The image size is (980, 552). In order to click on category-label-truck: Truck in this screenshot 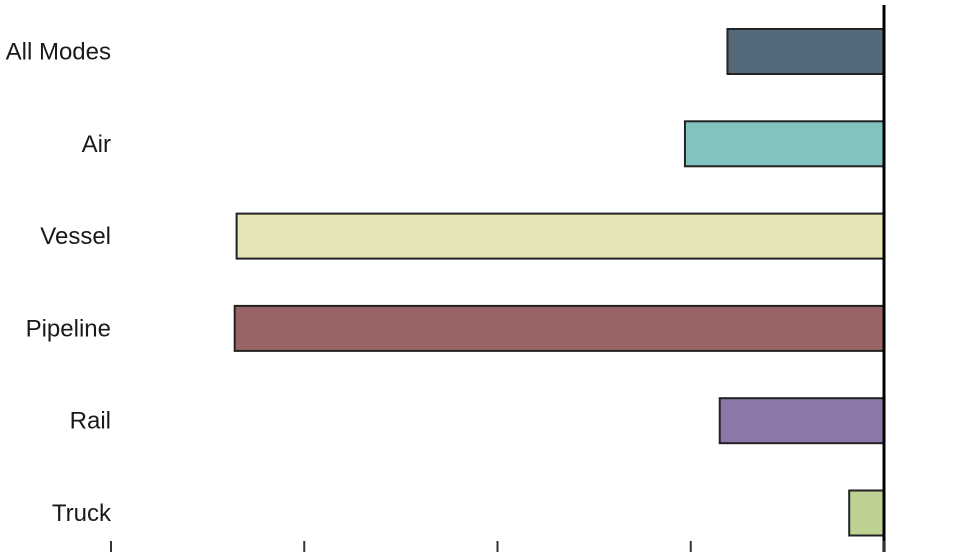, I will do `click(82, 513)`.